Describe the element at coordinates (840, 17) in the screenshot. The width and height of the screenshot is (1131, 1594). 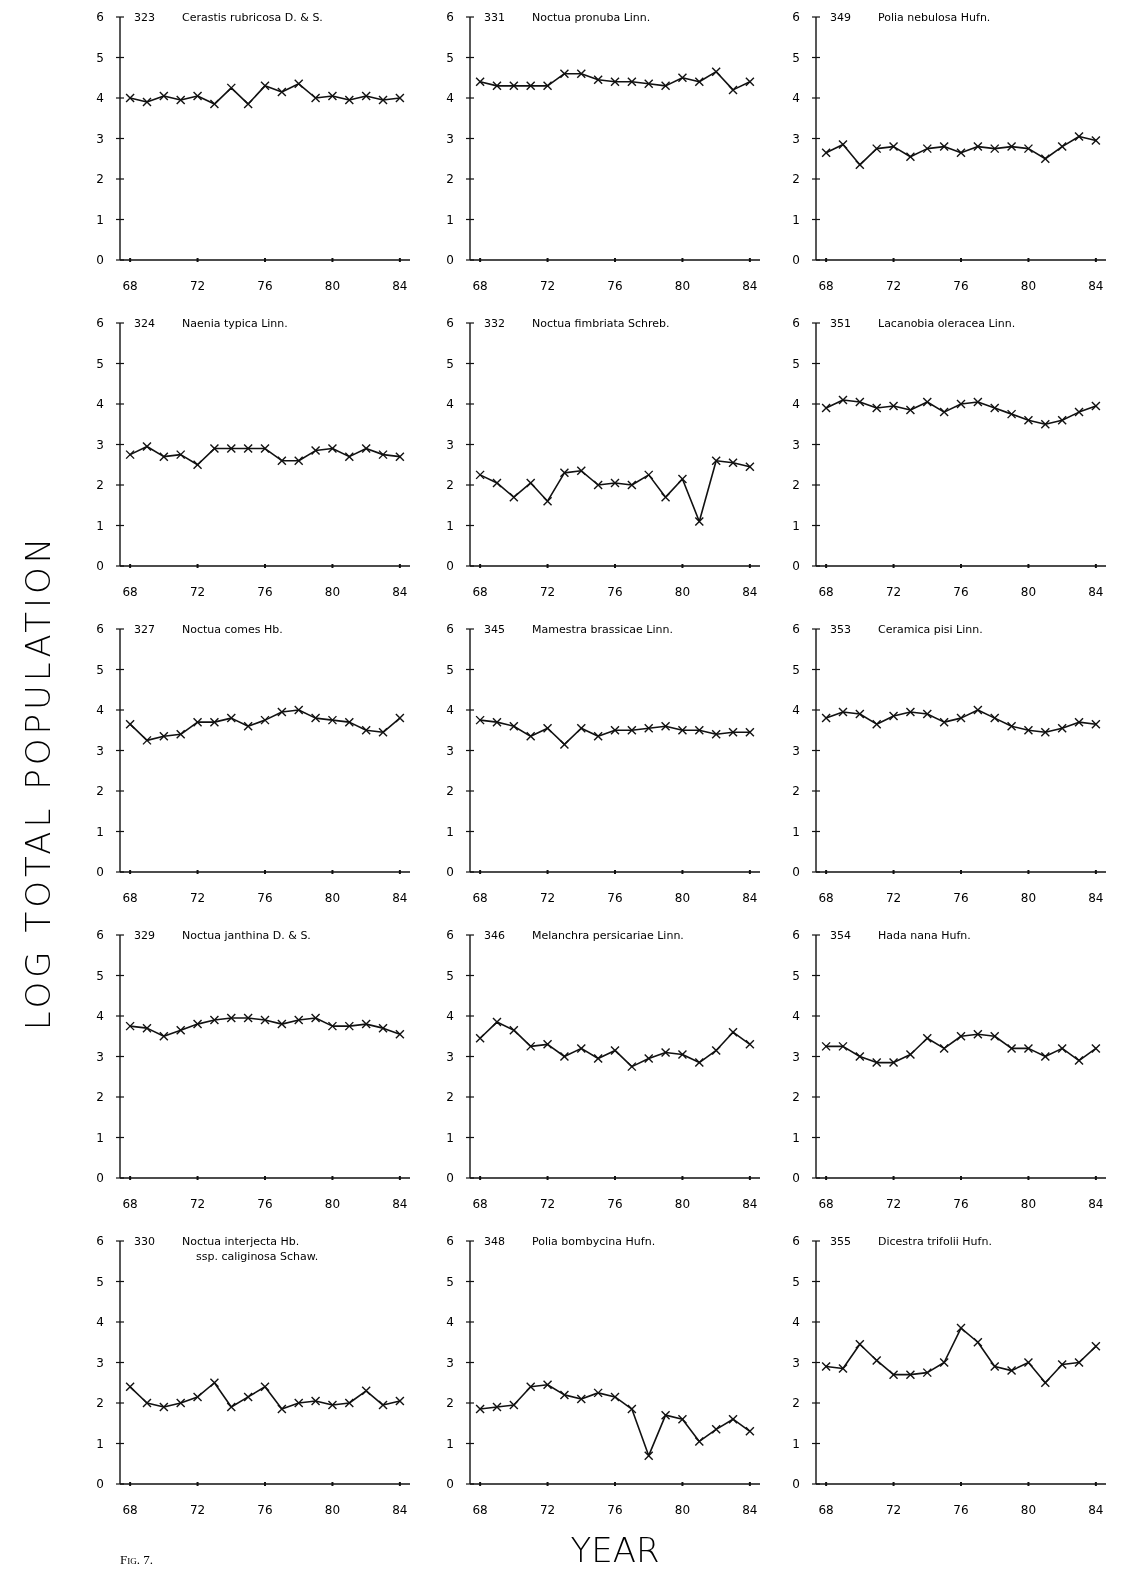
I see `chart-title: 349` at that location.